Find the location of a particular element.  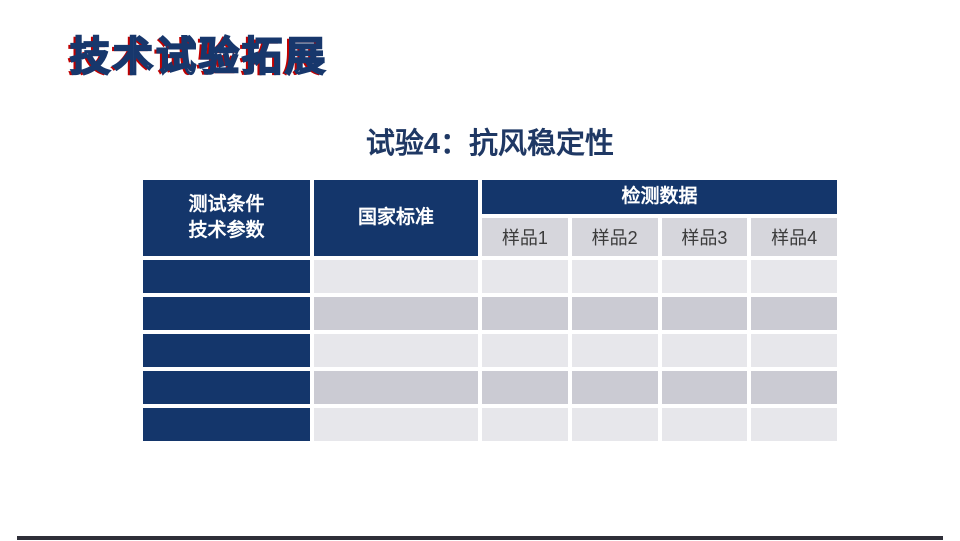

header-sample-3: 样品3 is located at coordinates (704, 237).